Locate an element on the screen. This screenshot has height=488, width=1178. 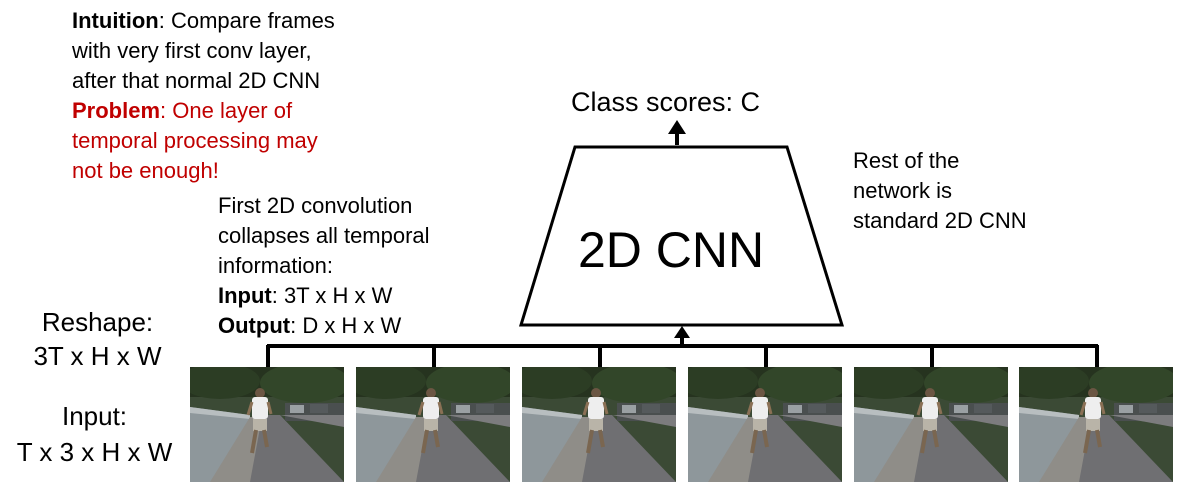
problem-label: Problem is located at coordinates (116, 110).